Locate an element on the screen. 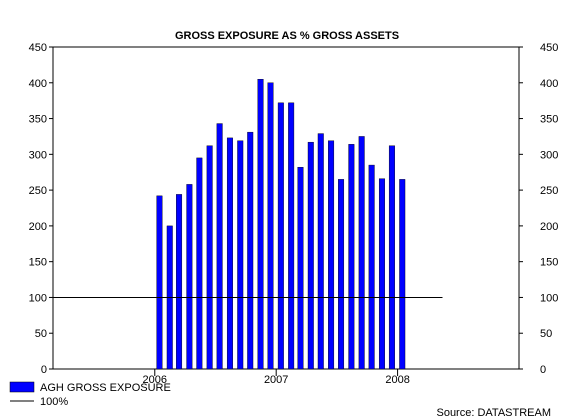  y-tick-label-left: 150 is located at coordinates (38, 263).